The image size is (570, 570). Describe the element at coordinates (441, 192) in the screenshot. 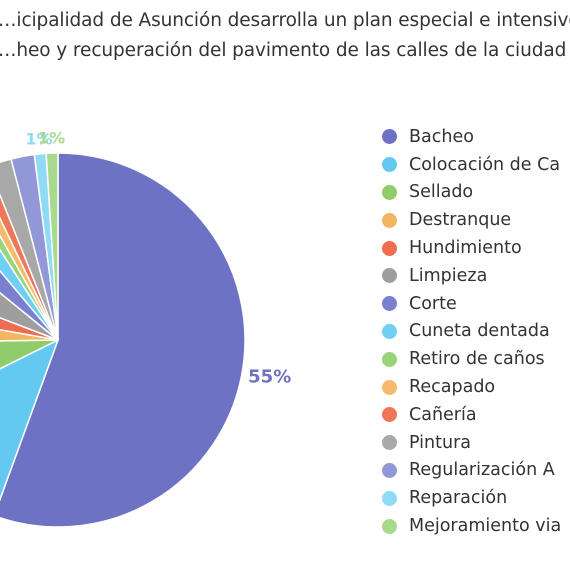

I see `legend-label: Sellado` at that location.